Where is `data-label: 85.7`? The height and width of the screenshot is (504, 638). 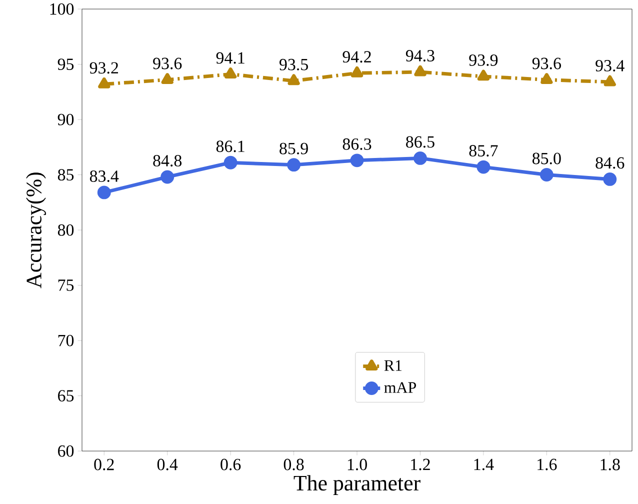 data-label: 85.7 is located at coordinates (483, 151).